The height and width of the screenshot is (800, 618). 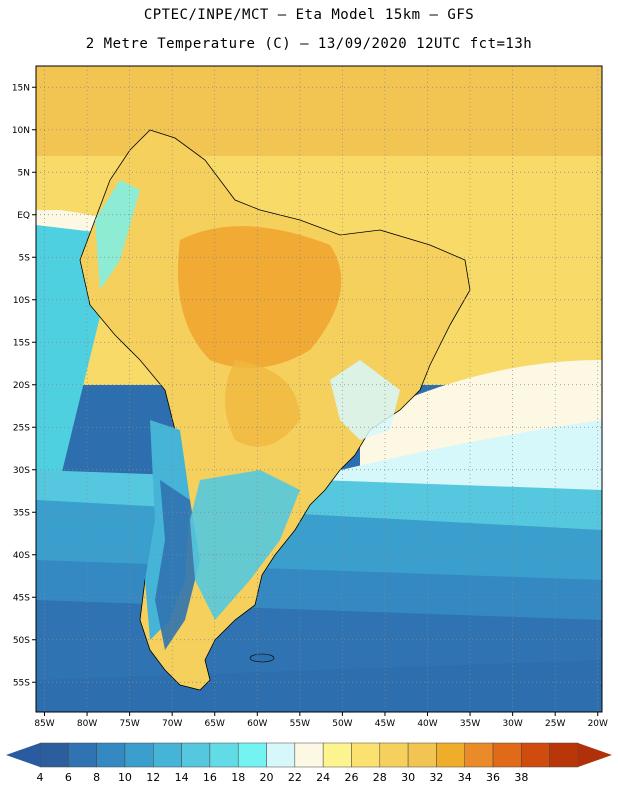 What do you see at coordinates (21, 301) in the screenshot?
I see `lat-tick-label: 10S` at bounding box center [21, 301].